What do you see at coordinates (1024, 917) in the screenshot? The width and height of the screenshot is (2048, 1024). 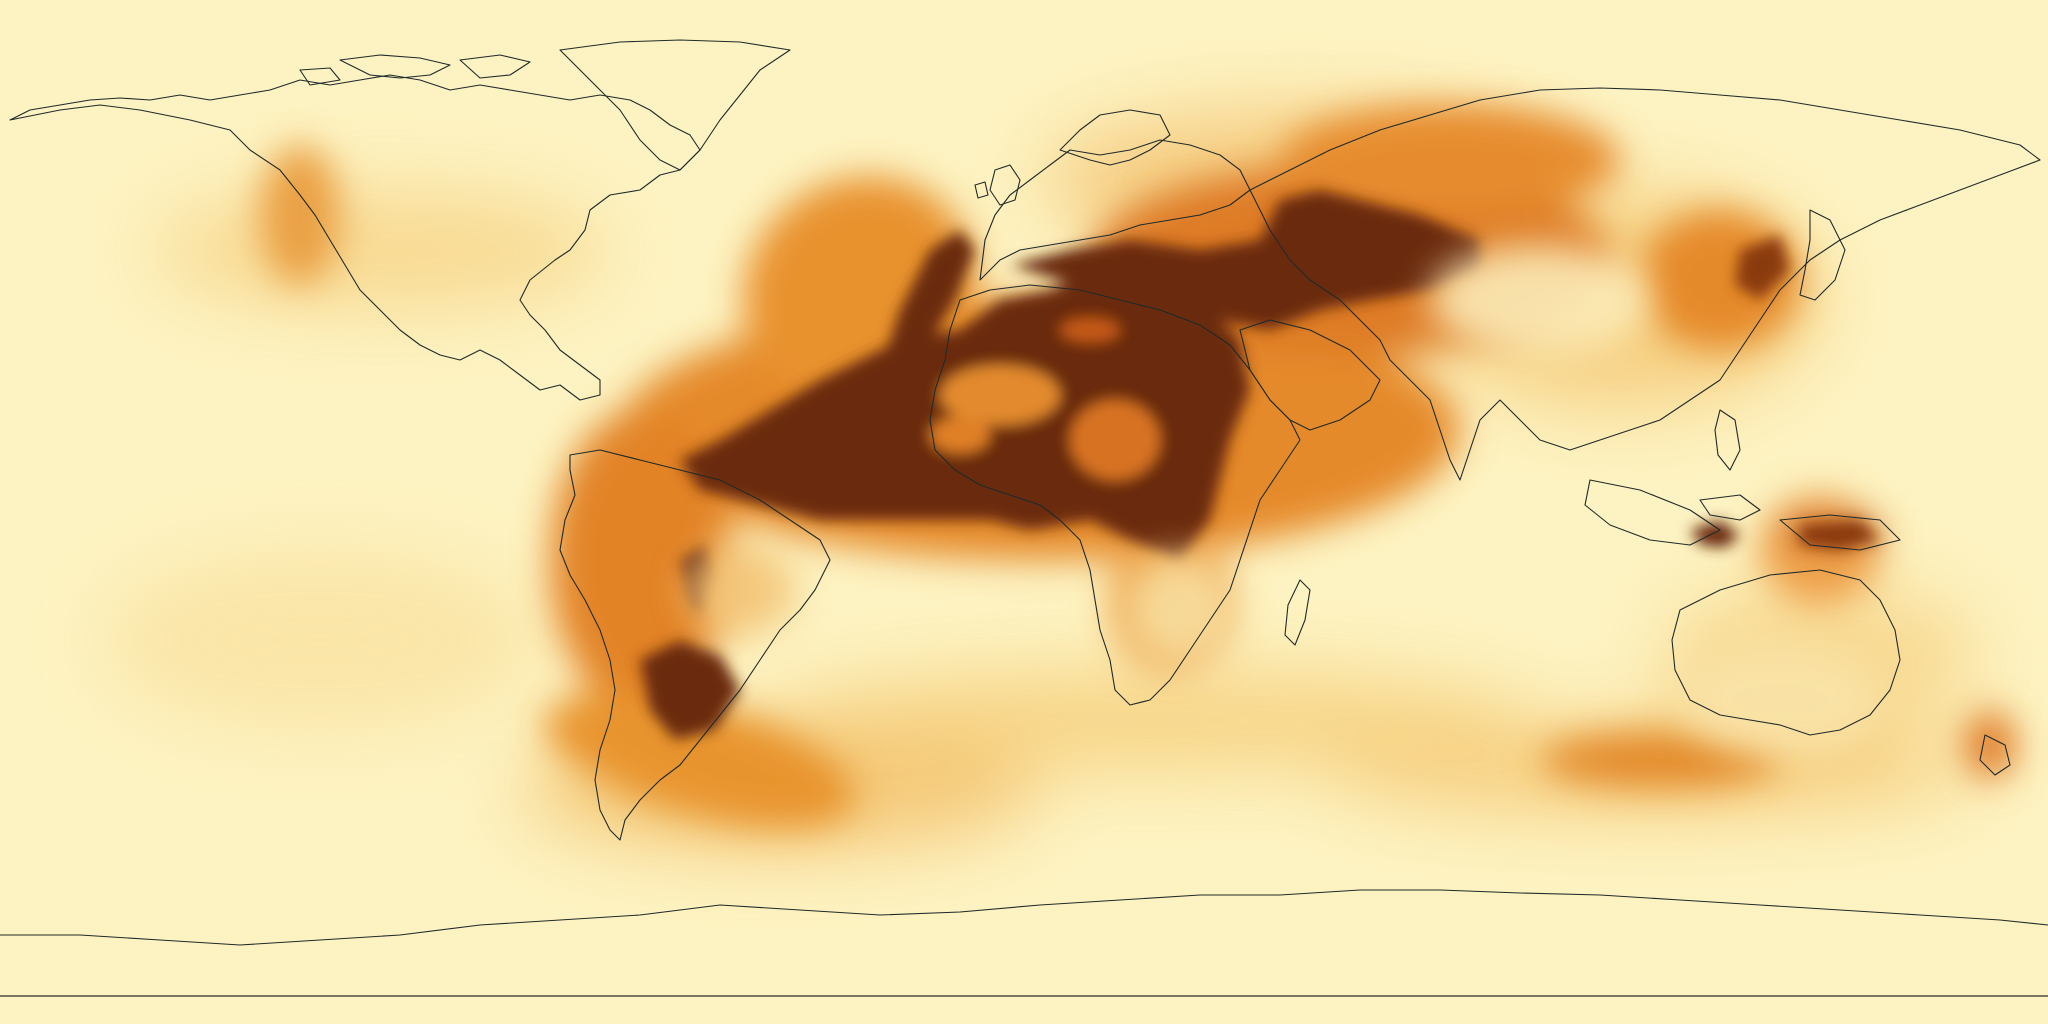 I see `coastline-antarctica` at bounding box center [1024, 917].